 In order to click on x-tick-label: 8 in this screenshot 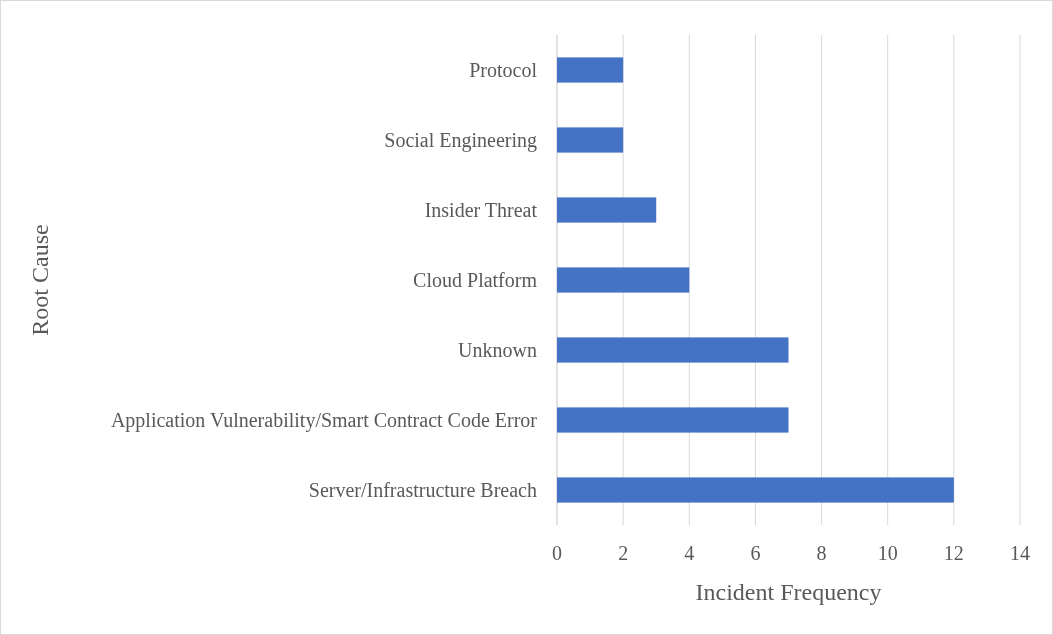, I will do `click(821, 553)`.